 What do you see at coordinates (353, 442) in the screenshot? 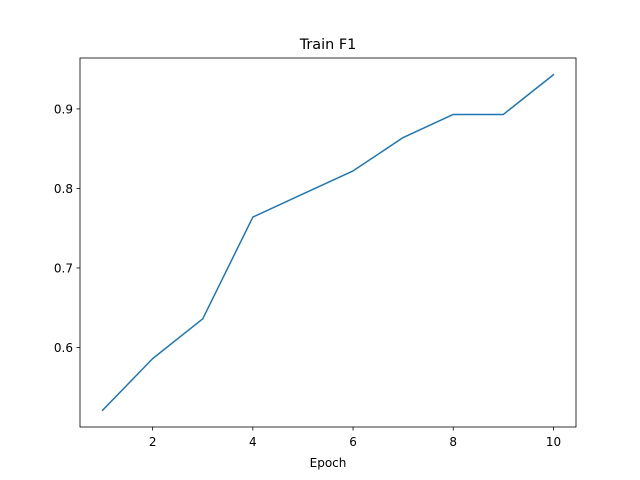
I see `x-tick-label: 6` at bounding box center [353, 442].